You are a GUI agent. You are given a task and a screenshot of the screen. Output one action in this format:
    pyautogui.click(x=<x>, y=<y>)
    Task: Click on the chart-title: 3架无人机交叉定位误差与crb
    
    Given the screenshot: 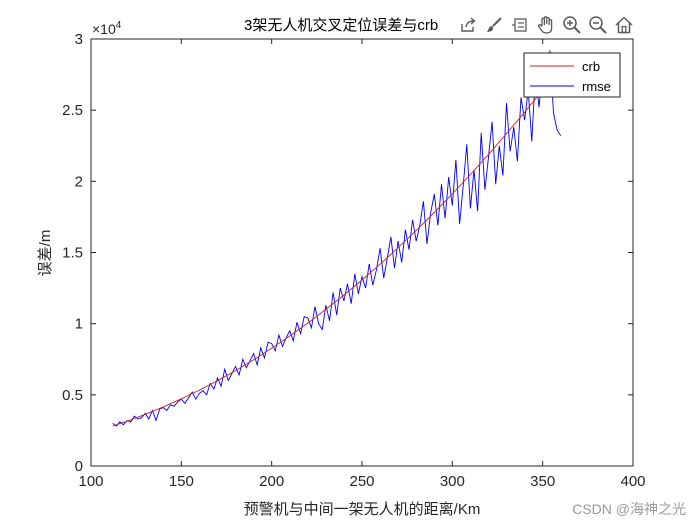 What is the action you would take?
    pyautogui.click(x=341, y=25)
    